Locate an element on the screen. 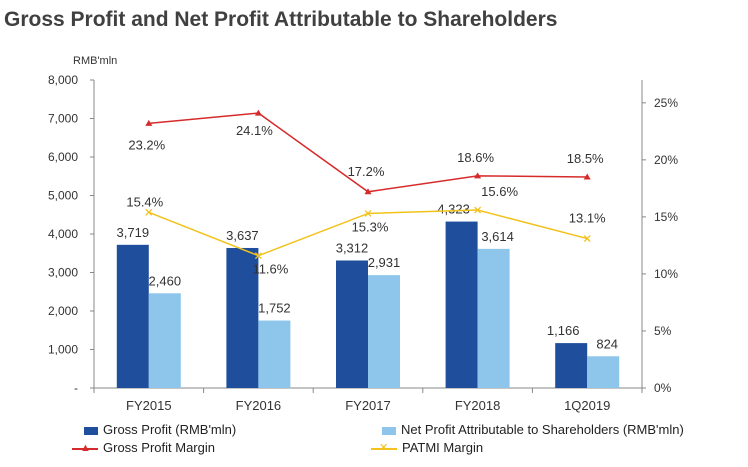 The height and width of the screenshot is (467, 748). left-tick-label: 2,000 is located at coordinates (63, 311).